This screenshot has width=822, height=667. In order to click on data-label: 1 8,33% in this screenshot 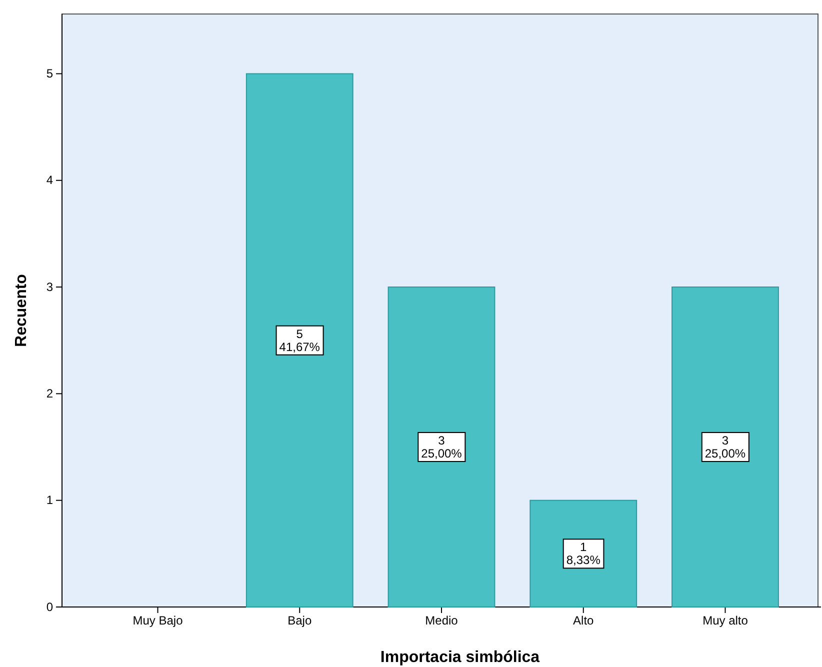, I will do `click(583, 554)`.